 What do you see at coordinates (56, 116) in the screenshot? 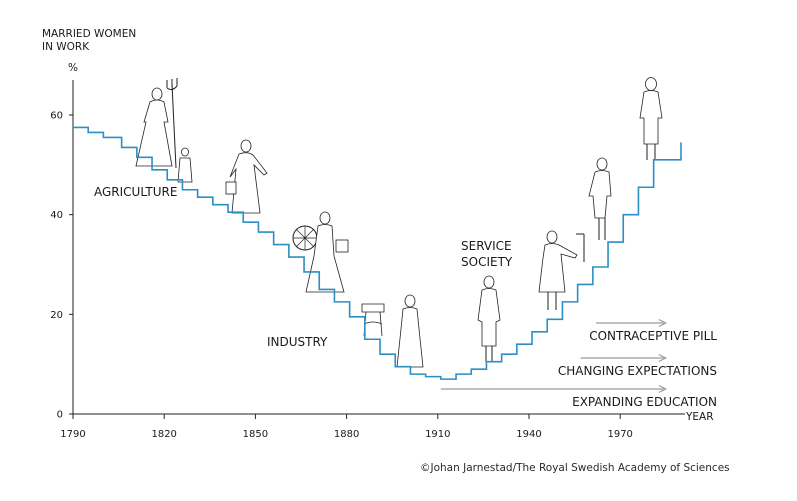
I see `y-tick-label: 60` at bounding box center [56, 116].